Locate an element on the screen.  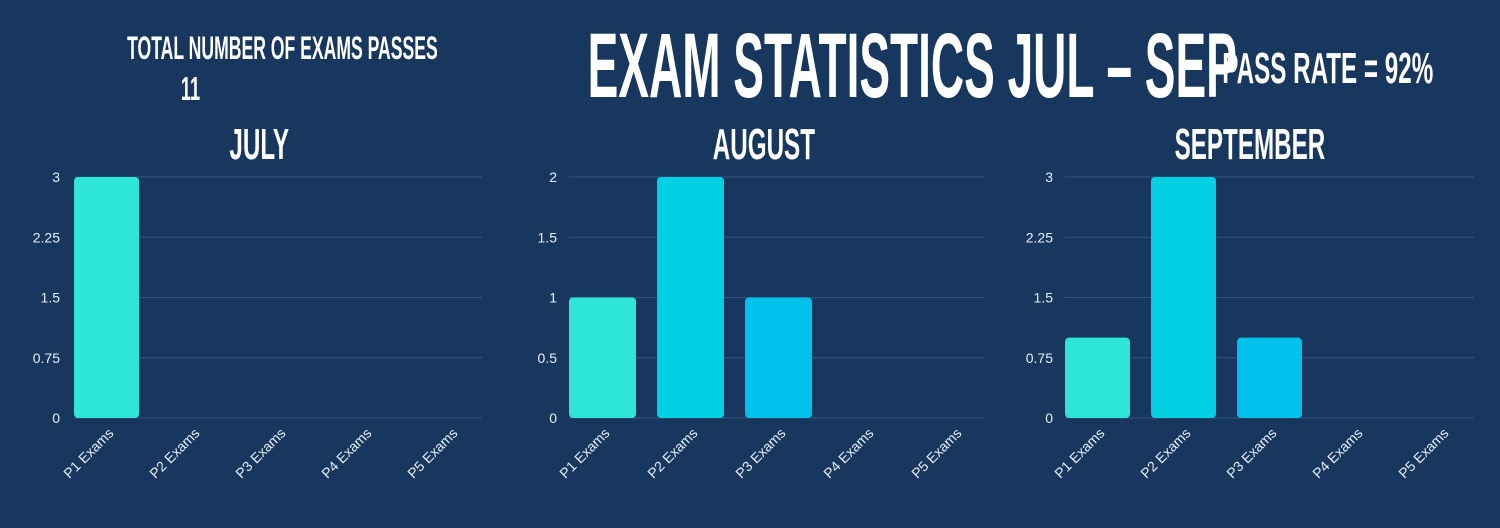
chart-title-july: JULY is located at coordinates (259, 144).